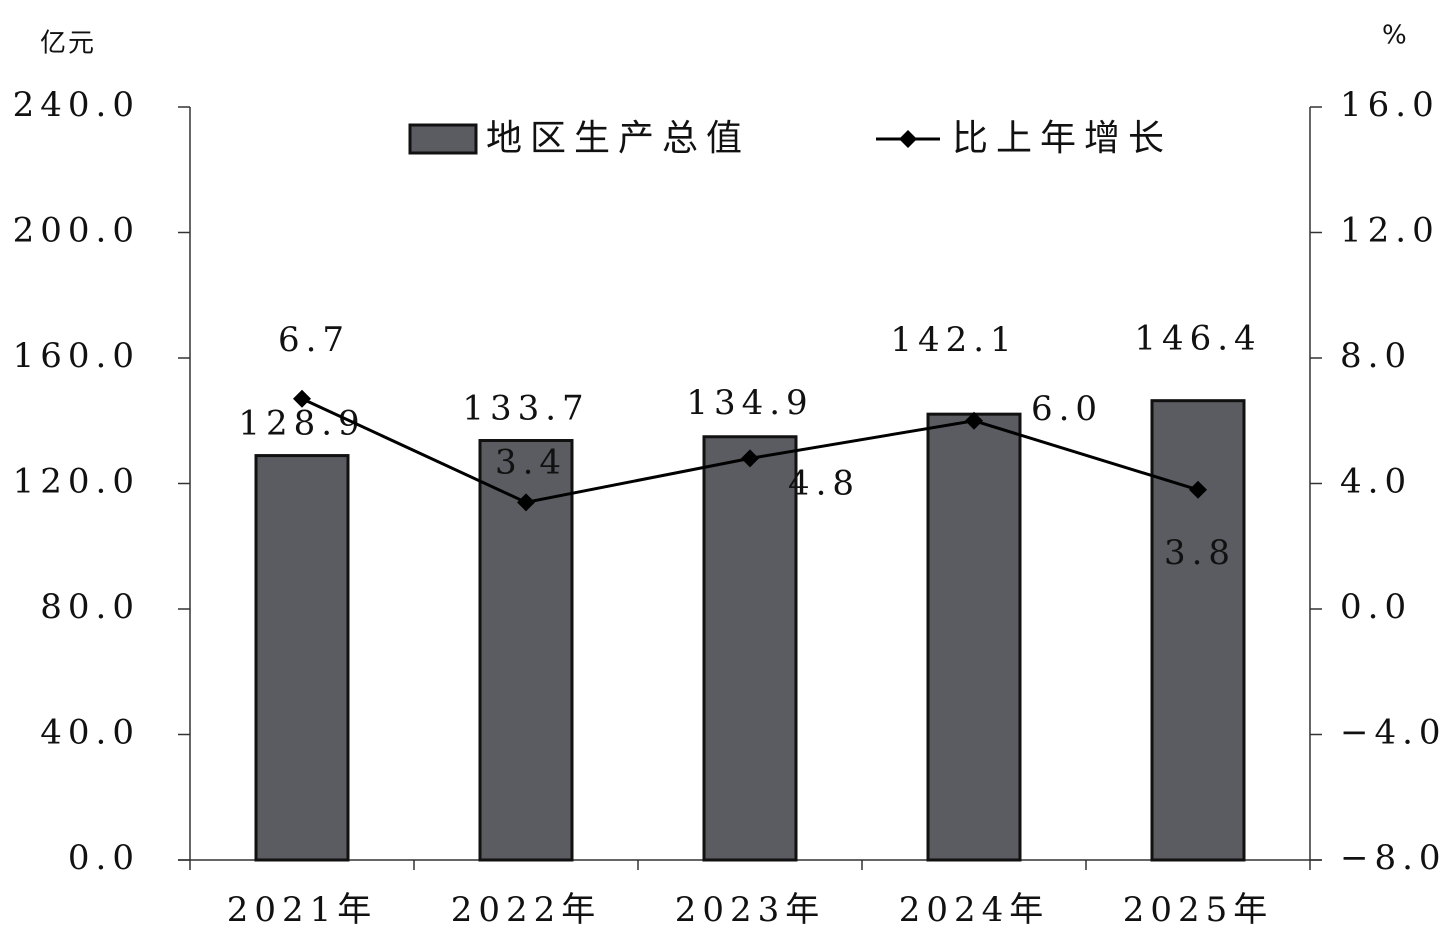 The width and height of the screenshot is (1453, 945). I want to click on x-tick-label: 2025年, so click(1198, 910).